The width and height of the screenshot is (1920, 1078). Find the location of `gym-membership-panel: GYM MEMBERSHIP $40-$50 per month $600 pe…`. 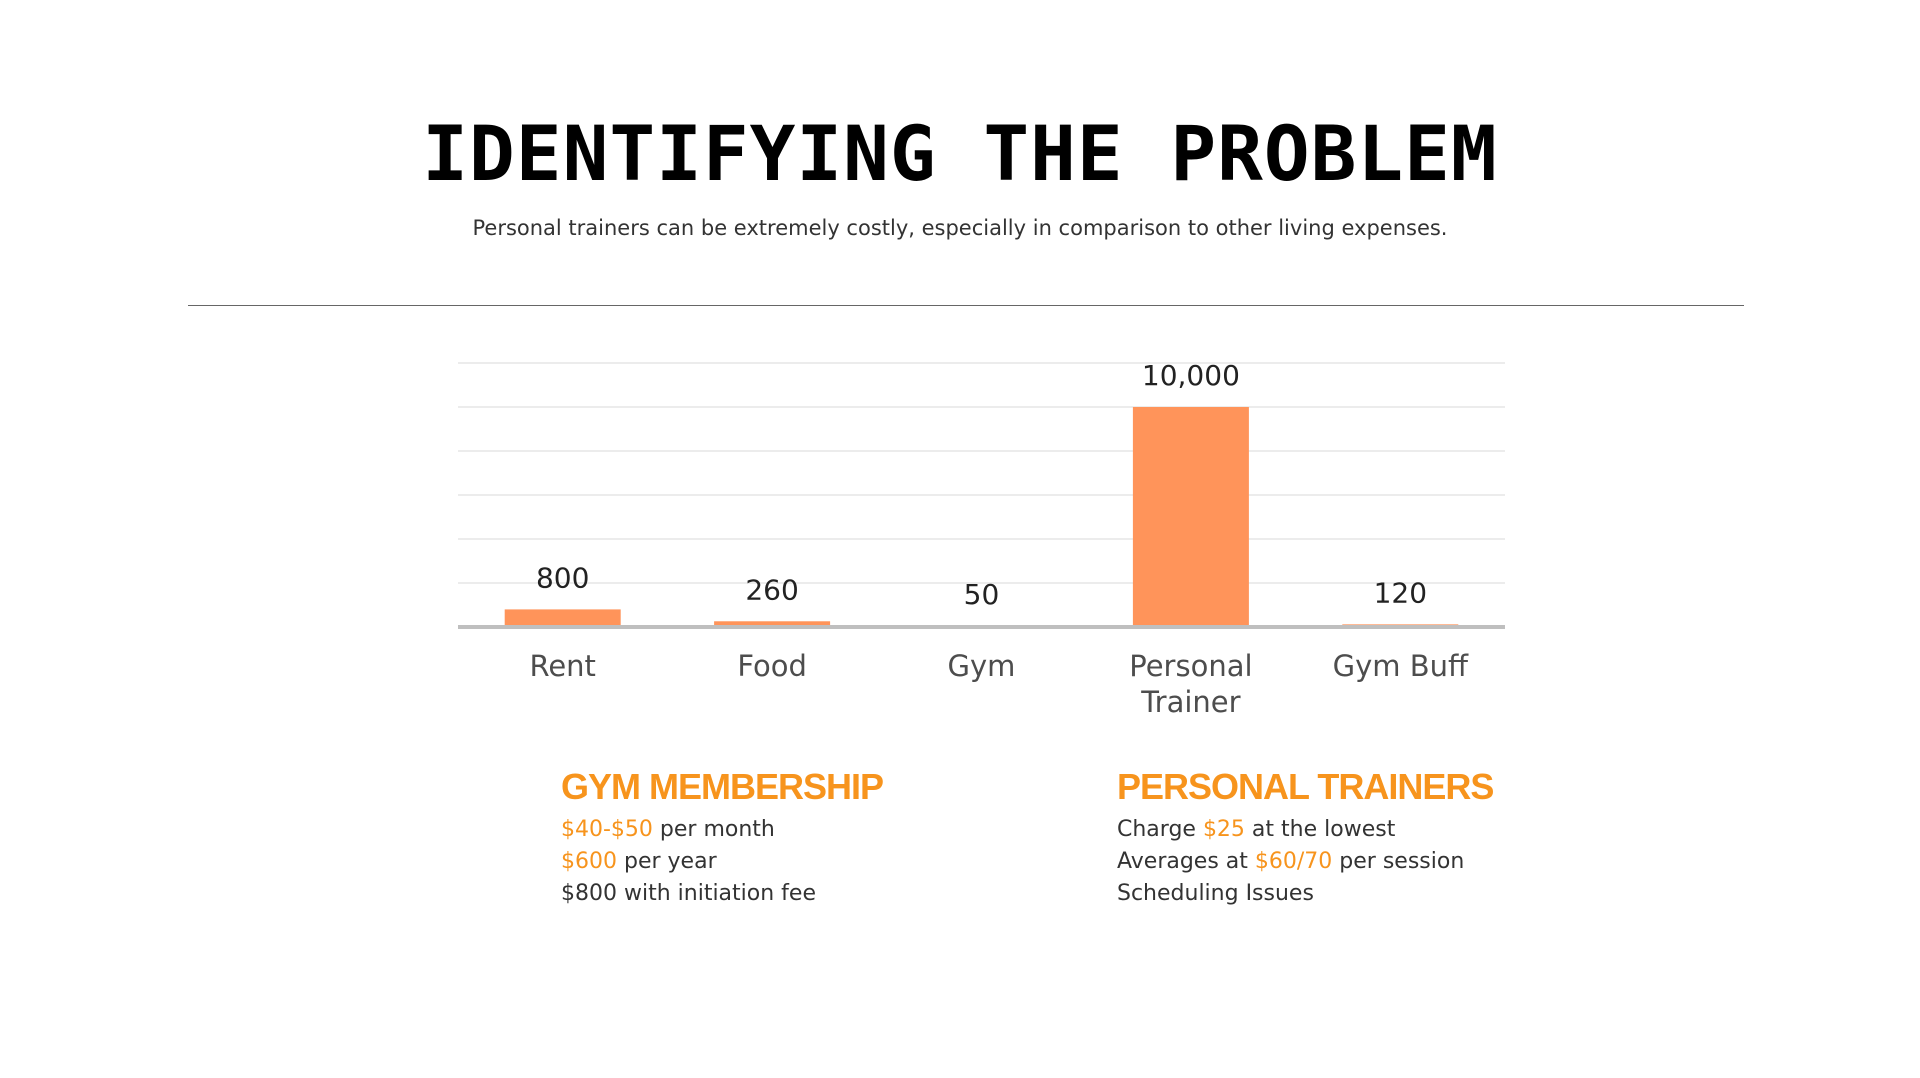

gym-membership-panel: GYM MEMBERSHIP $40-$50 per month $600 pe… is located at coordinates (722, 838).